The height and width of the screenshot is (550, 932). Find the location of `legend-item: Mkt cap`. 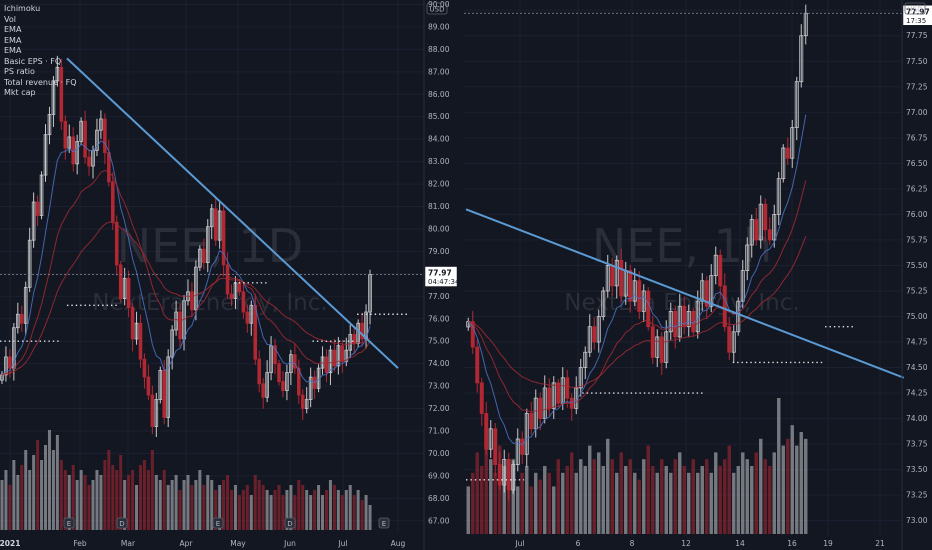

legend-item: Mkt cap is located at coordinates (20, 92).